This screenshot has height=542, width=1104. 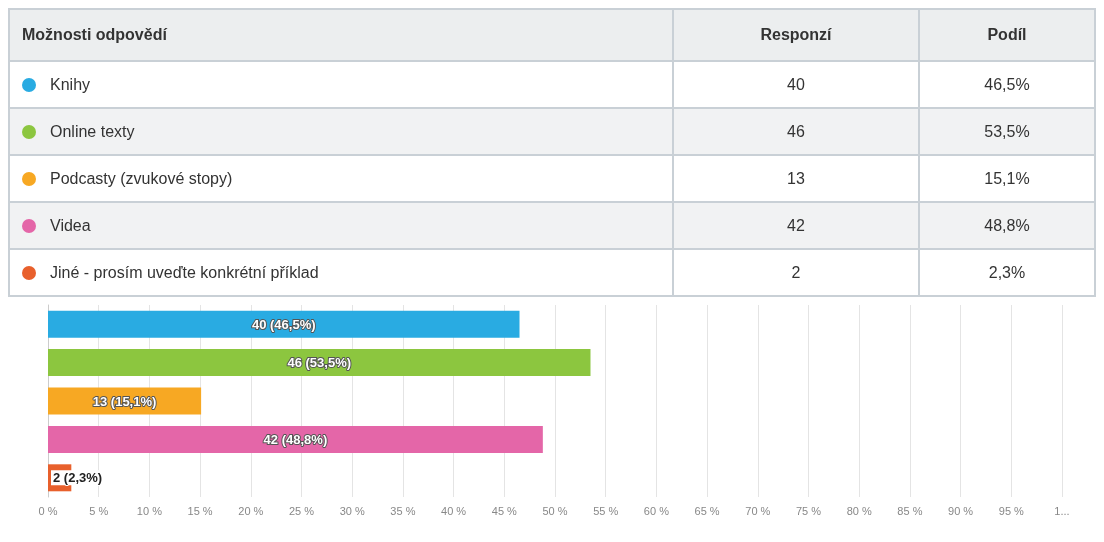 What do you see at coordinates (403, 510) in the screenshot?
I see `x-tick-label: 35 %` at bounding box center [403, 510].